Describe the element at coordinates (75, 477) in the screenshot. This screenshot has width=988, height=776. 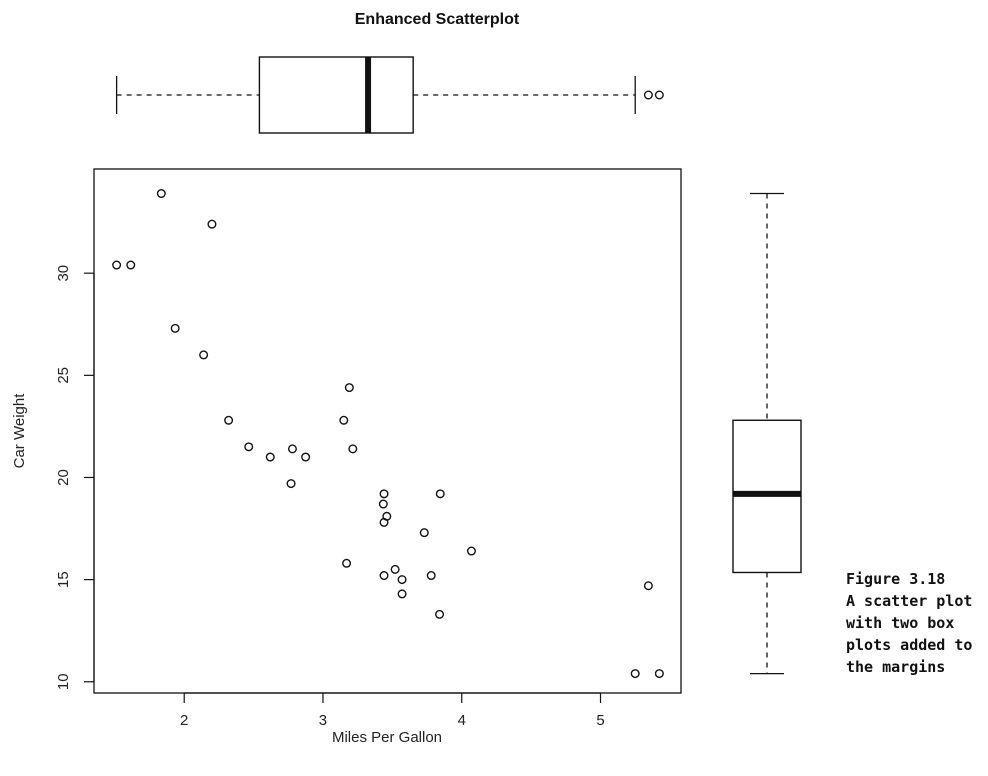
I see `y-axis: 10 15 20 25 30` at that location.